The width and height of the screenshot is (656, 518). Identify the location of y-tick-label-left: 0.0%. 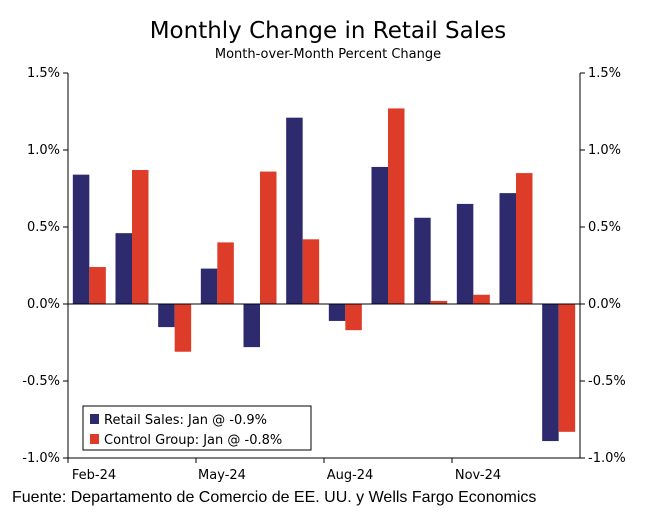
(43, 304).